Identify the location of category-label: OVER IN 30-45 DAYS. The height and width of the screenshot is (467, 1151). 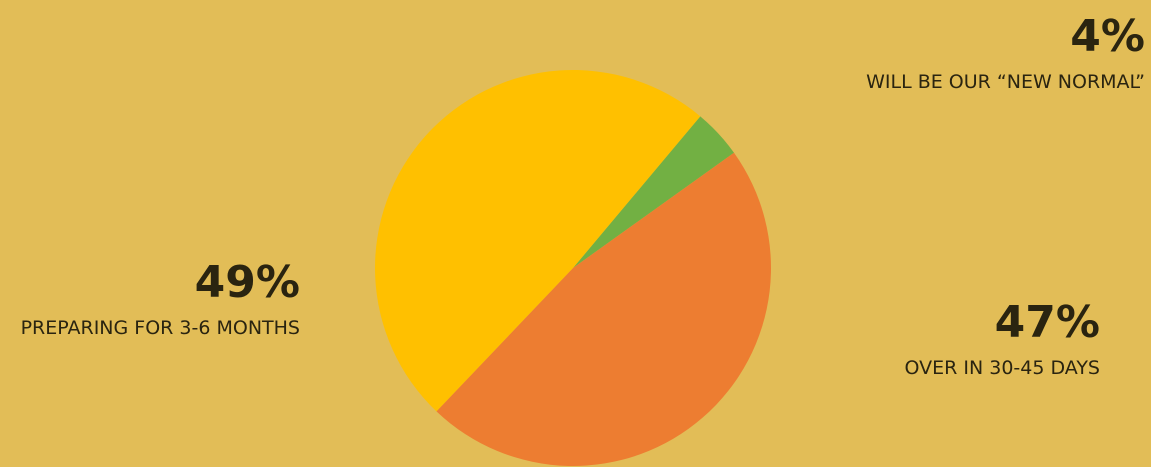
(1002, 368).